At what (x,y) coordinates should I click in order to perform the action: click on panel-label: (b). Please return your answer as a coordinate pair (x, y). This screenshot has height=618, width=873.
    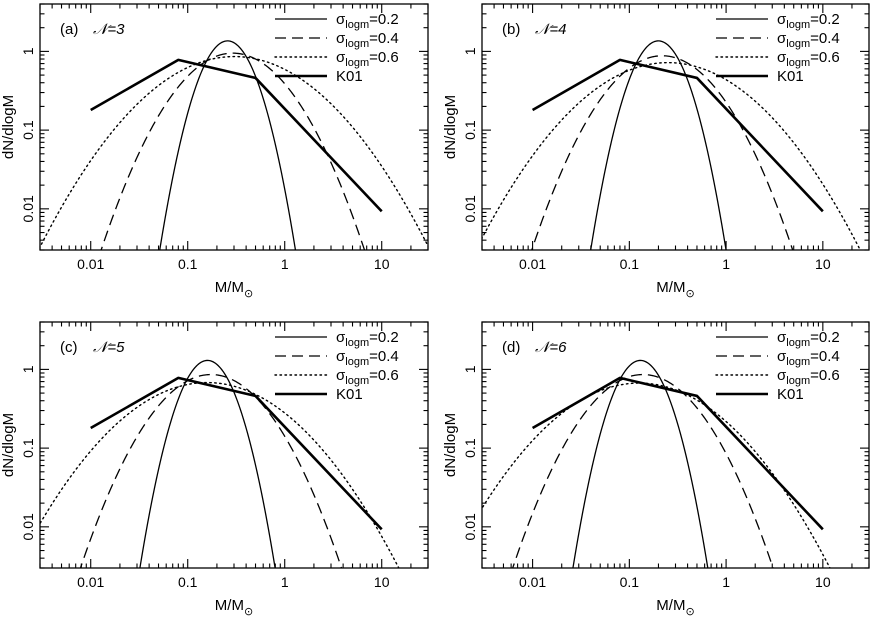
    Looking at the image, I should click on (511, 29).